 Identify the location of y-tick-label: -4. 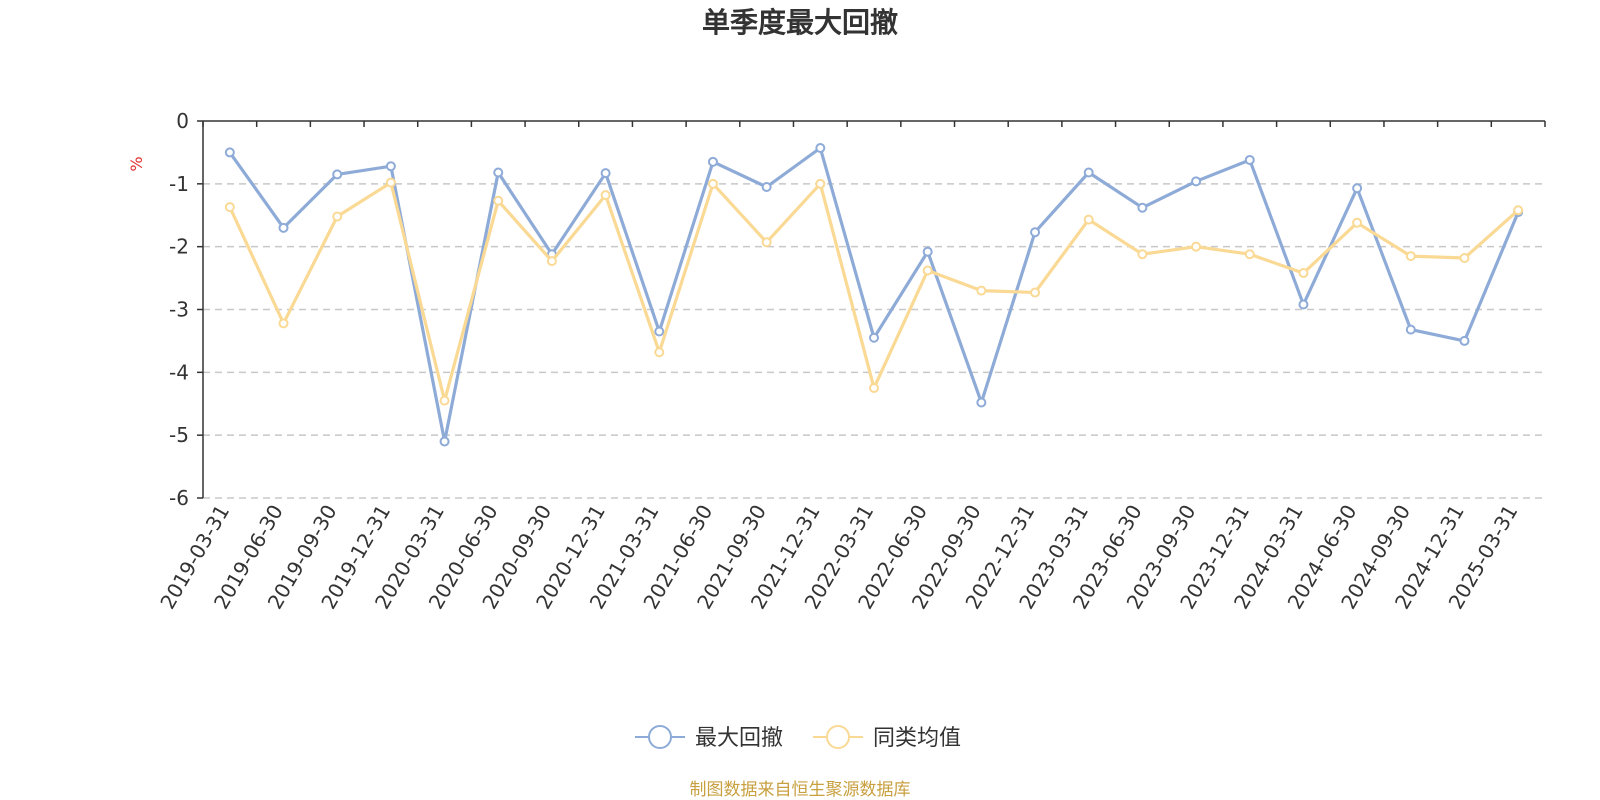
(179, 372).